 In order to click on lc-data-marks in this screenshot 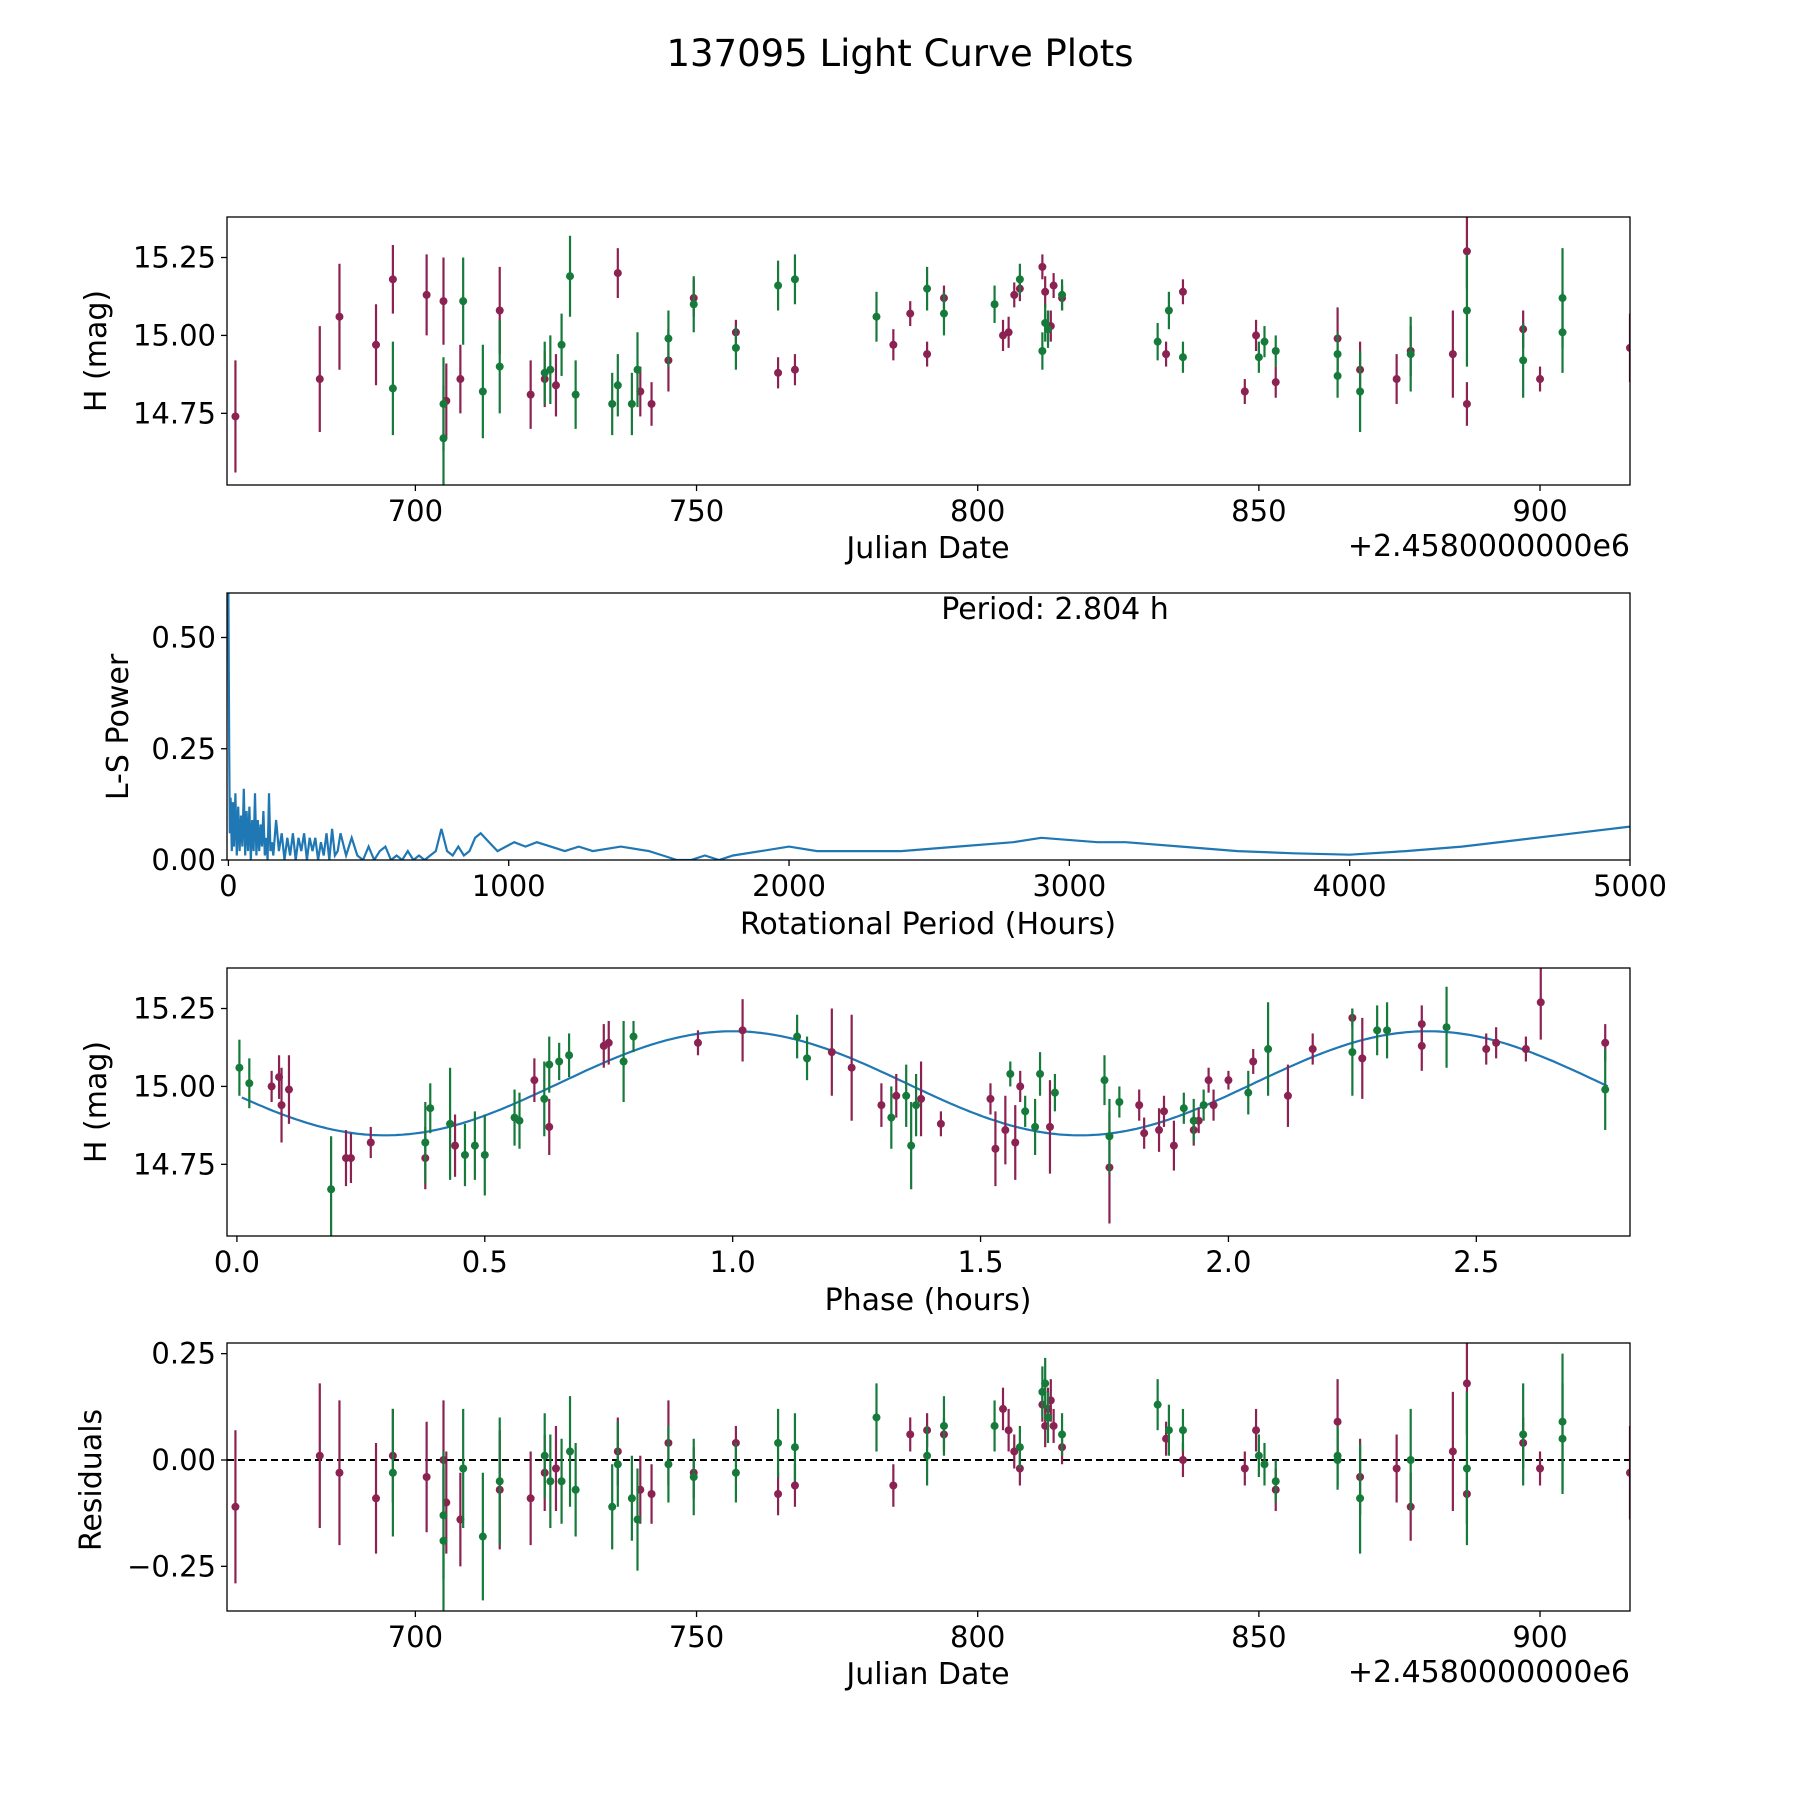, I will do `click(930, 351)`.